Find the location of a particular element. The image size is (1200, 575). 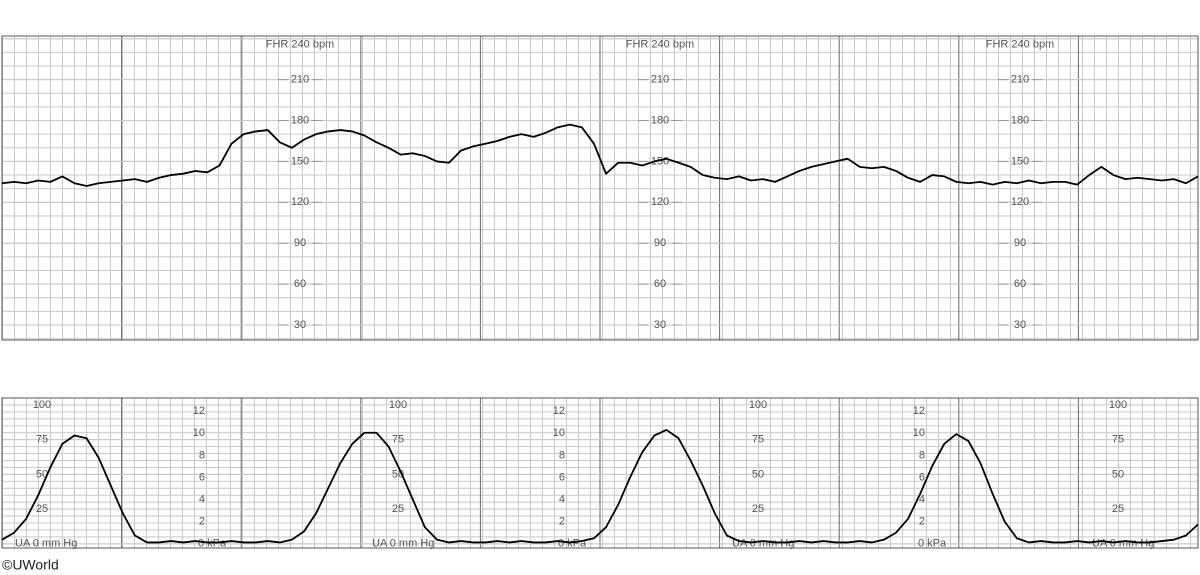

credit: ©UWorld is located at coordinates (30, 565).